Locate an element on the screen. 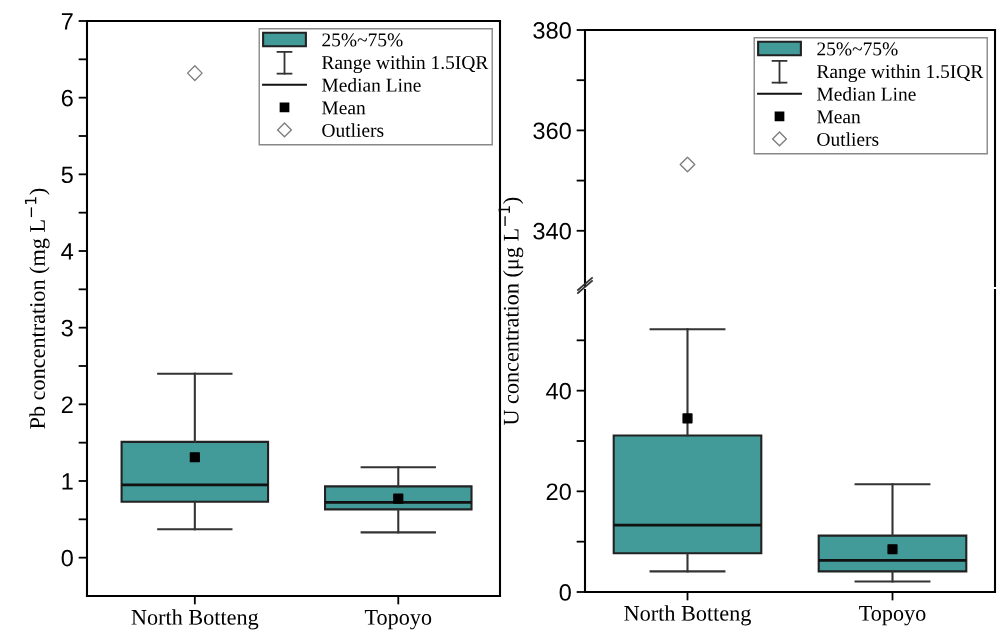  y-tick-label: 20 is located at coordinates (558, 492).